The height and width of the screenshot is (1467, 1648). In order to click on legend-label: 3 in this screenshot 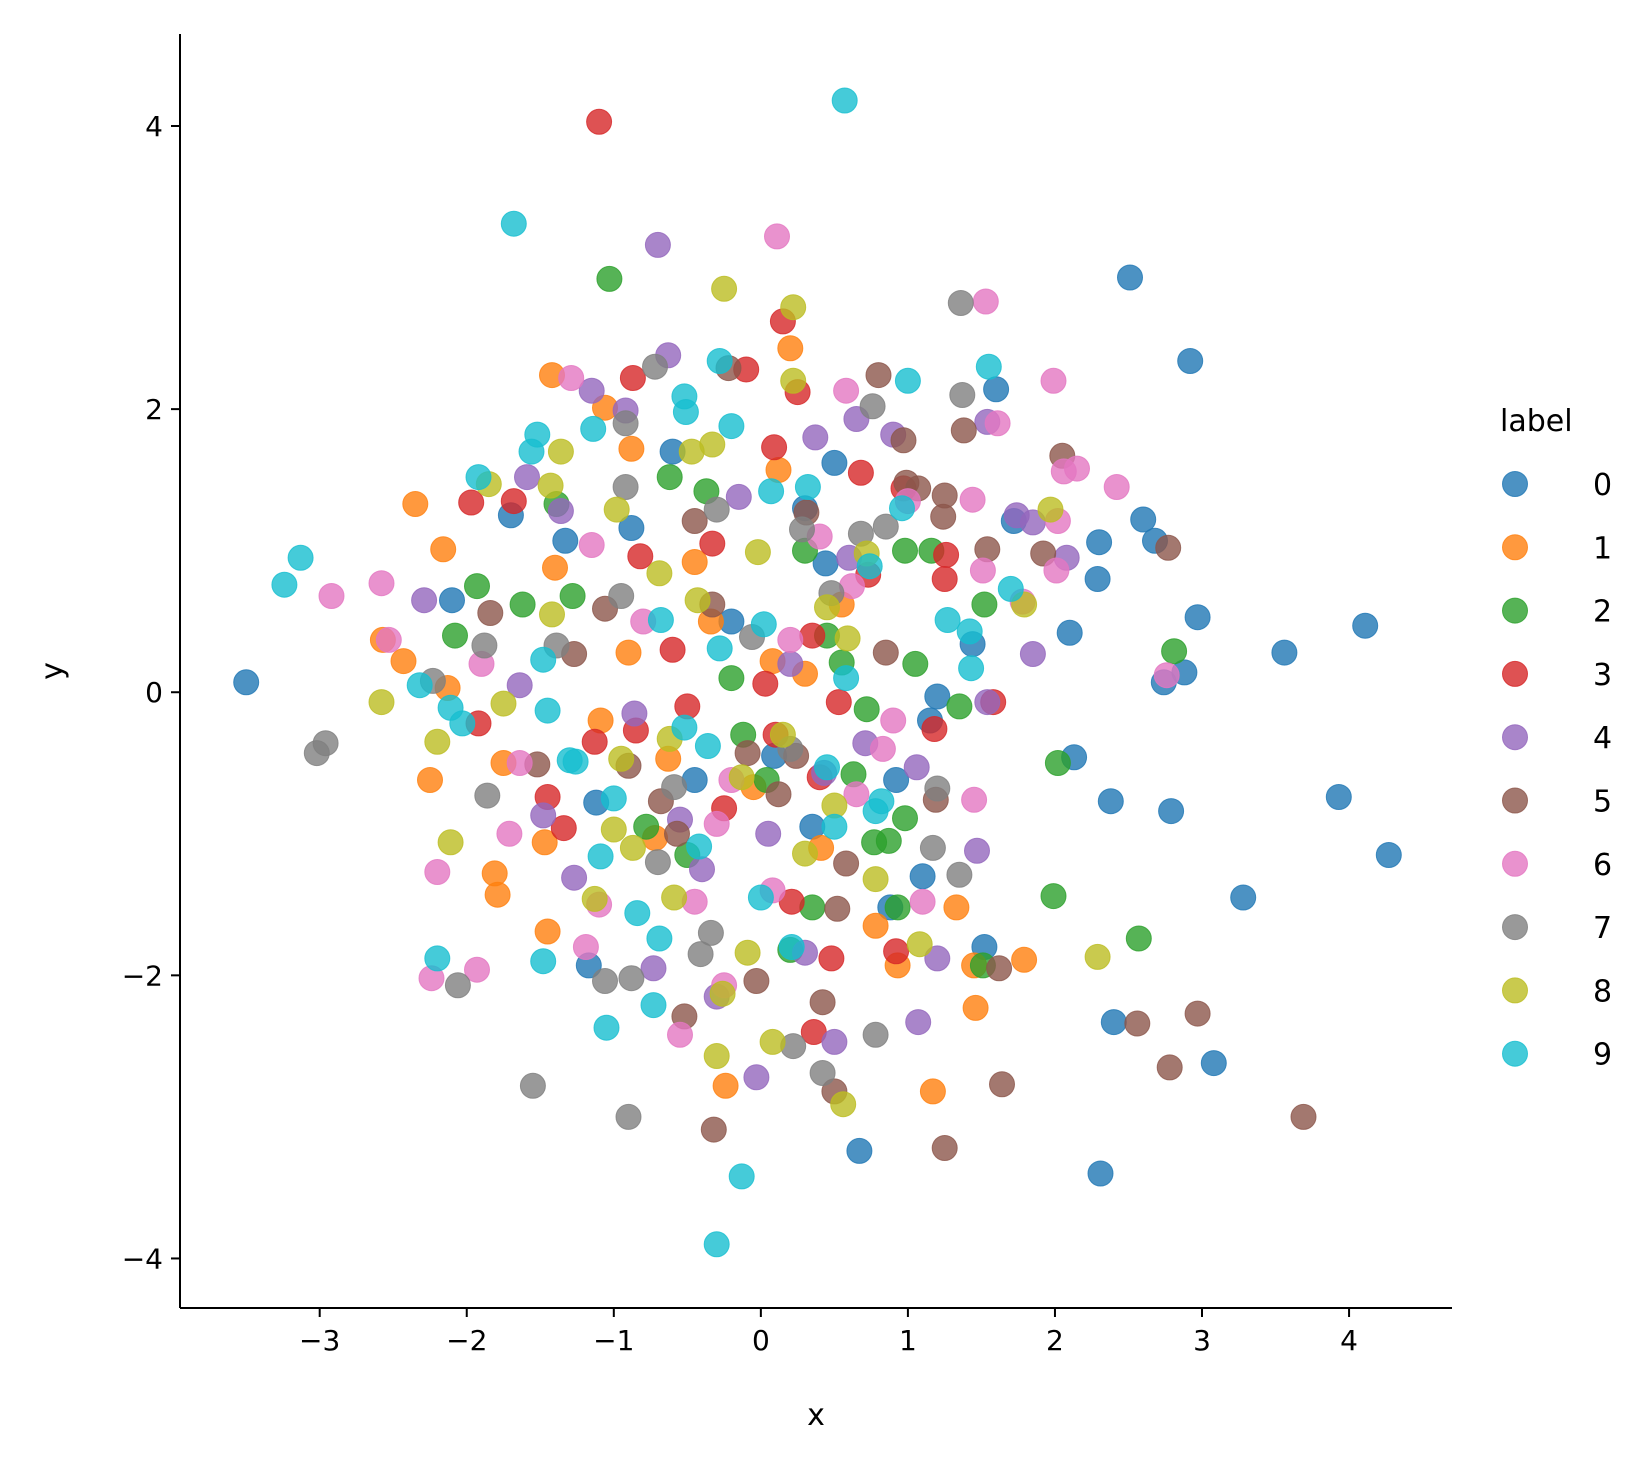, I will do `click(1602, 675)`.